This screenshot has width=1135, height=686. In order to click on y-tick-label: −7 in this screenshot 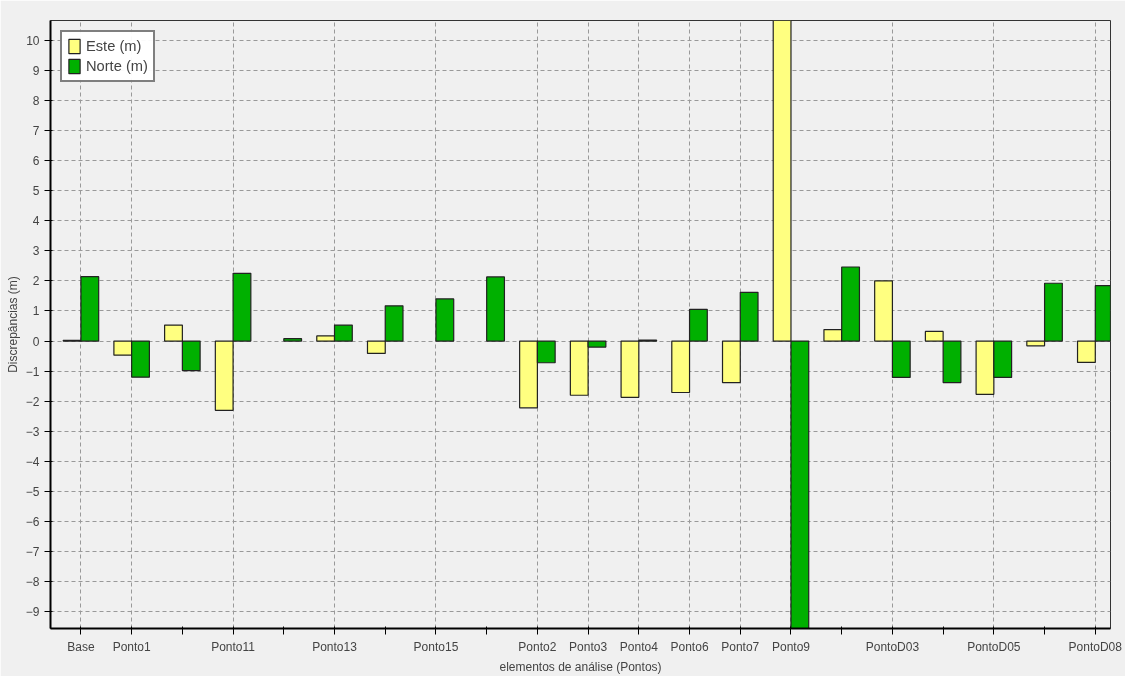, I will do `click(32, 552)`.